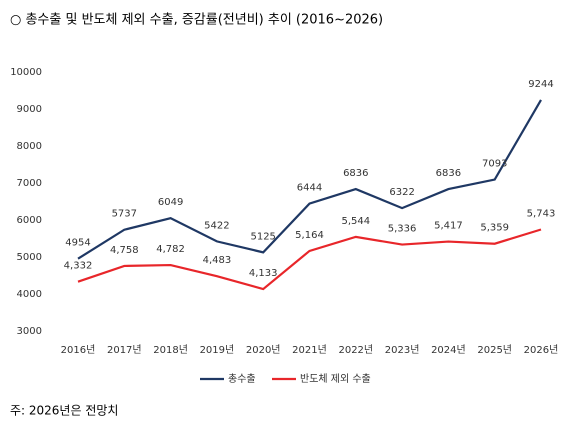  Describe the element at coordinates (29, 257) in the screenshot. I see `y-tick-label: 5000` at that location.